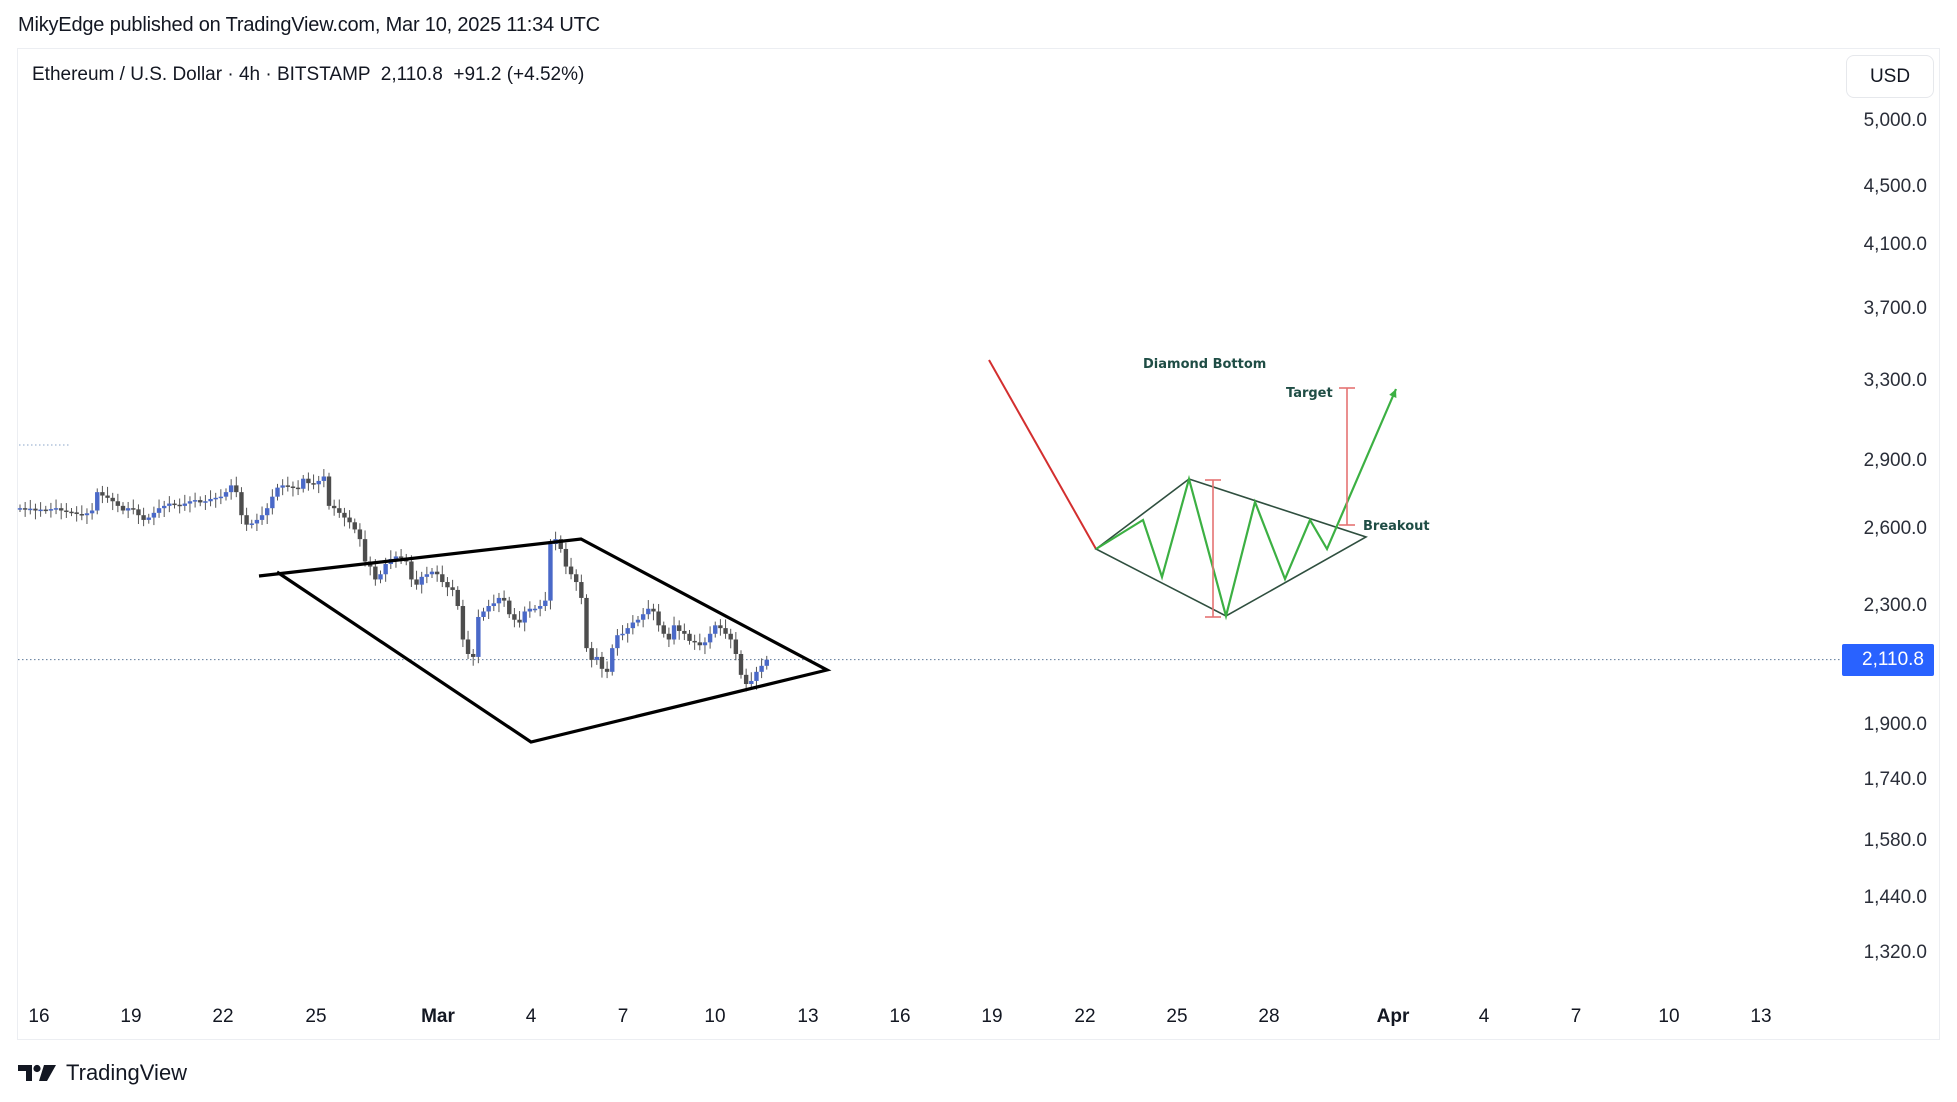  What do you see at coordinates (1895, 120) in the screenshot?
I see `price-tick: 5,000.0` at bounding box center [1895, 120].